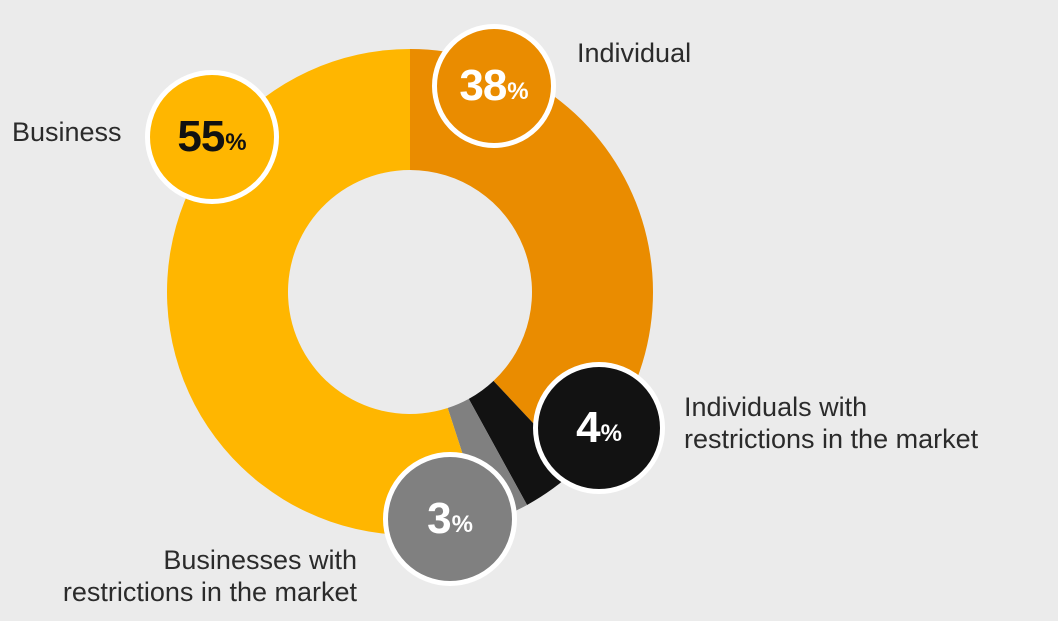 This screenshot has width=1058, height=621. What do you see at coordinates (201, 136) in the screenshot?
I see `value-number: 55` at bounding box center [201, 136].